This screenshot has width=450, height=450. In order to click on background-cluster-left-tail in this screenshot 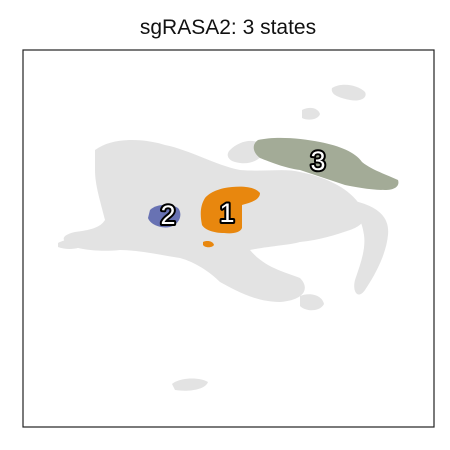, I will do `click(71, 244)`.